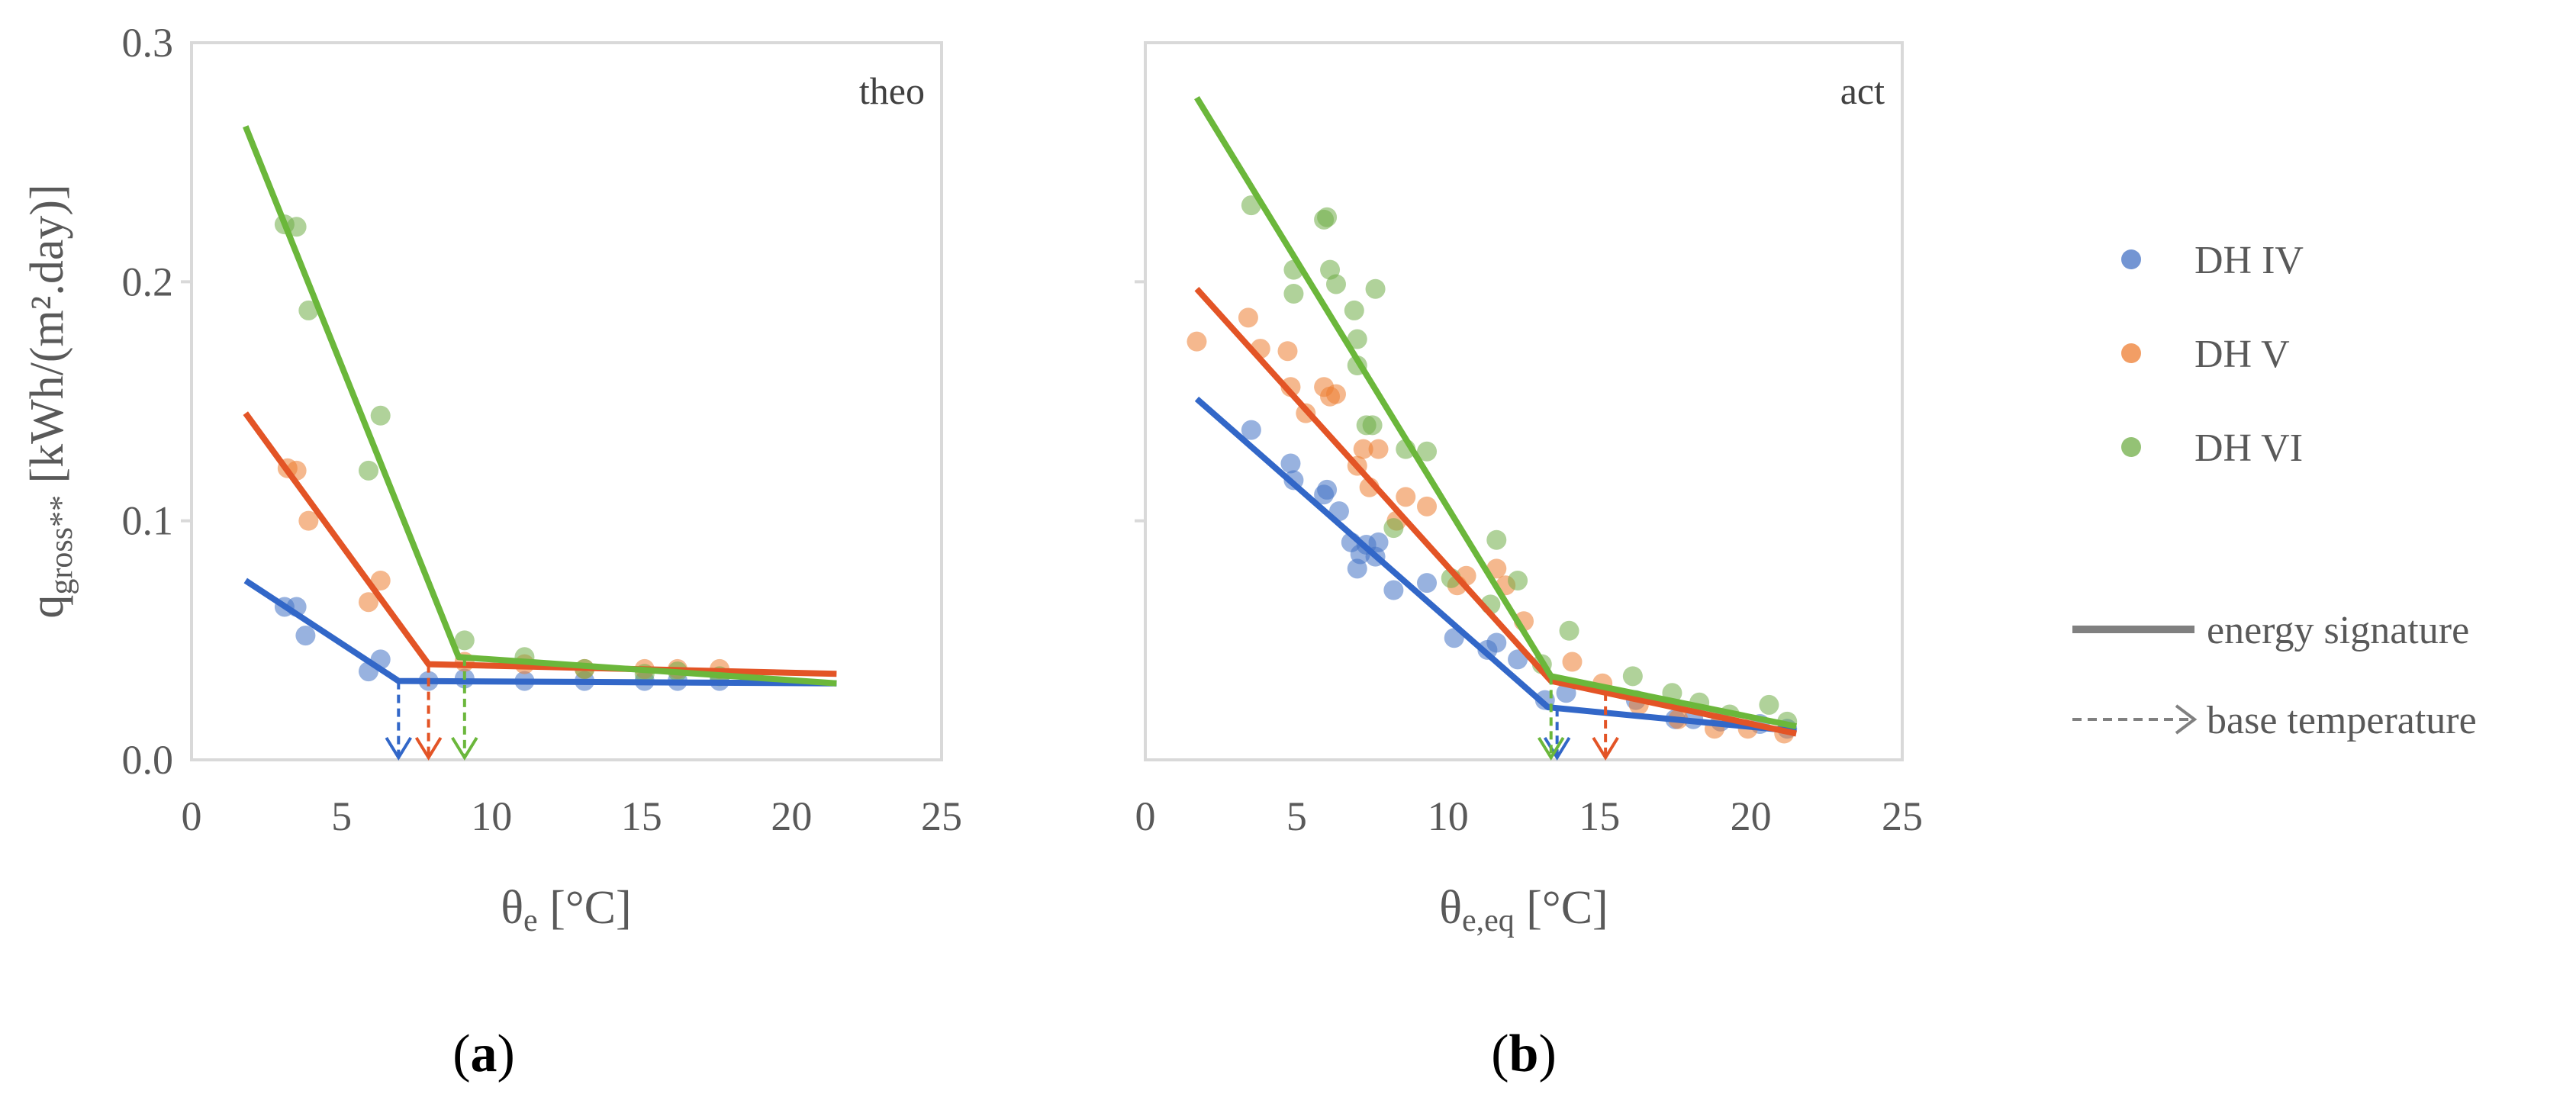 Image resolution: width=2576 pixels, height=1094 pixels. What do you see at coordinates (1862, 90) in the screenshot?
I see `panel-title-act: act` at bounding box center [1862, 90].